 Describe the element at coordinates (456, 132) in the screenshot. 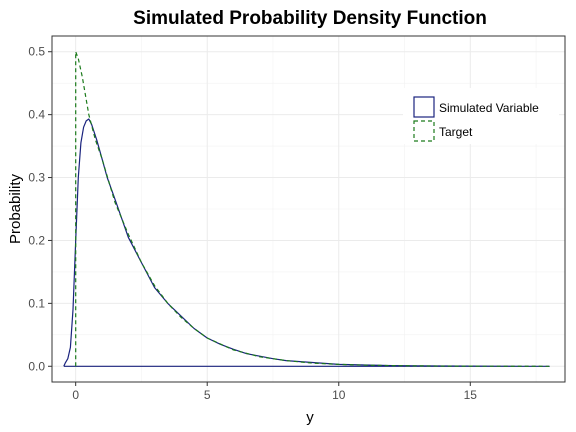

I see `legend-label-target: Target` at that location.